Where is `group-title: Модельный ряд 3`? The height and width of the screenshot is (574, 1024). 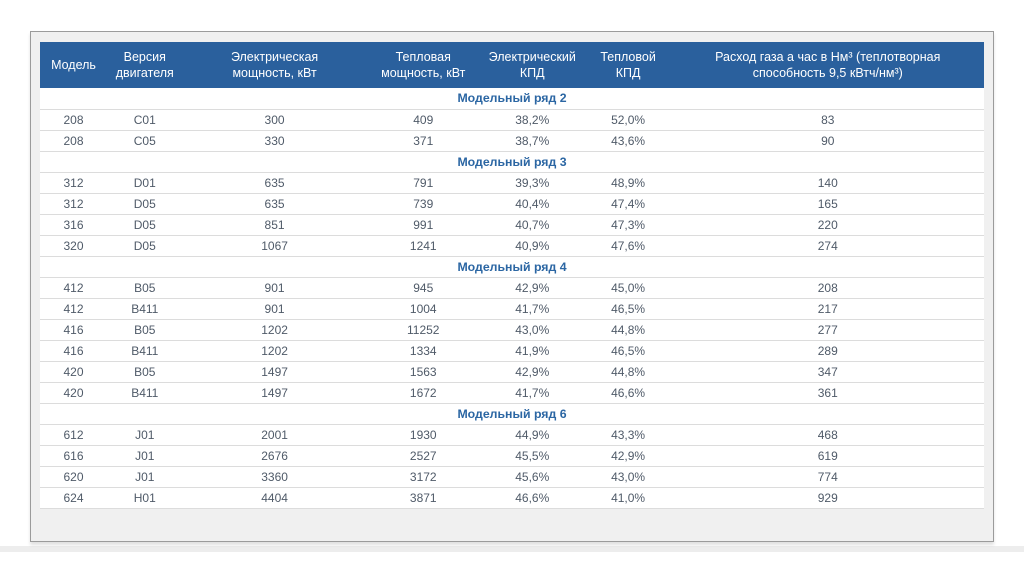 group-title: Модельный ряд 3 is located at coordinates (512, 162).